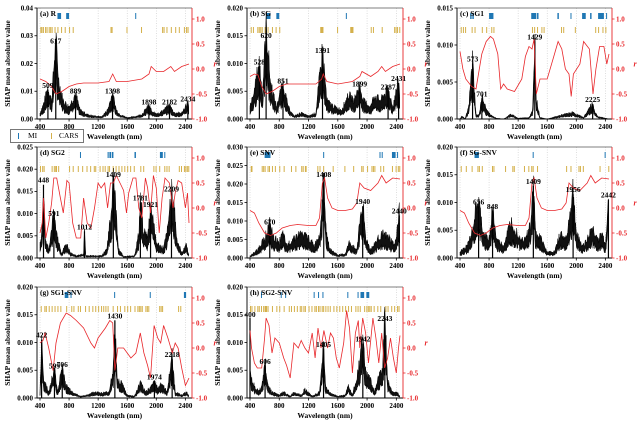  Describe the element at coordinates (362, 339) in the screenshot. I see `peak-label: 1942` at that location.